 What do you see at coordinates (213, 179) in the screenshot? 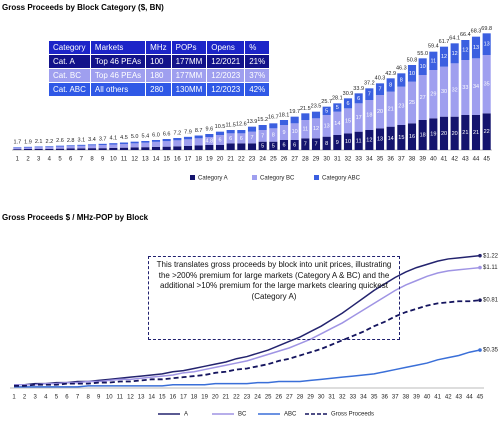
I see `legend-label: Category A` at bounding box center [213, 179].